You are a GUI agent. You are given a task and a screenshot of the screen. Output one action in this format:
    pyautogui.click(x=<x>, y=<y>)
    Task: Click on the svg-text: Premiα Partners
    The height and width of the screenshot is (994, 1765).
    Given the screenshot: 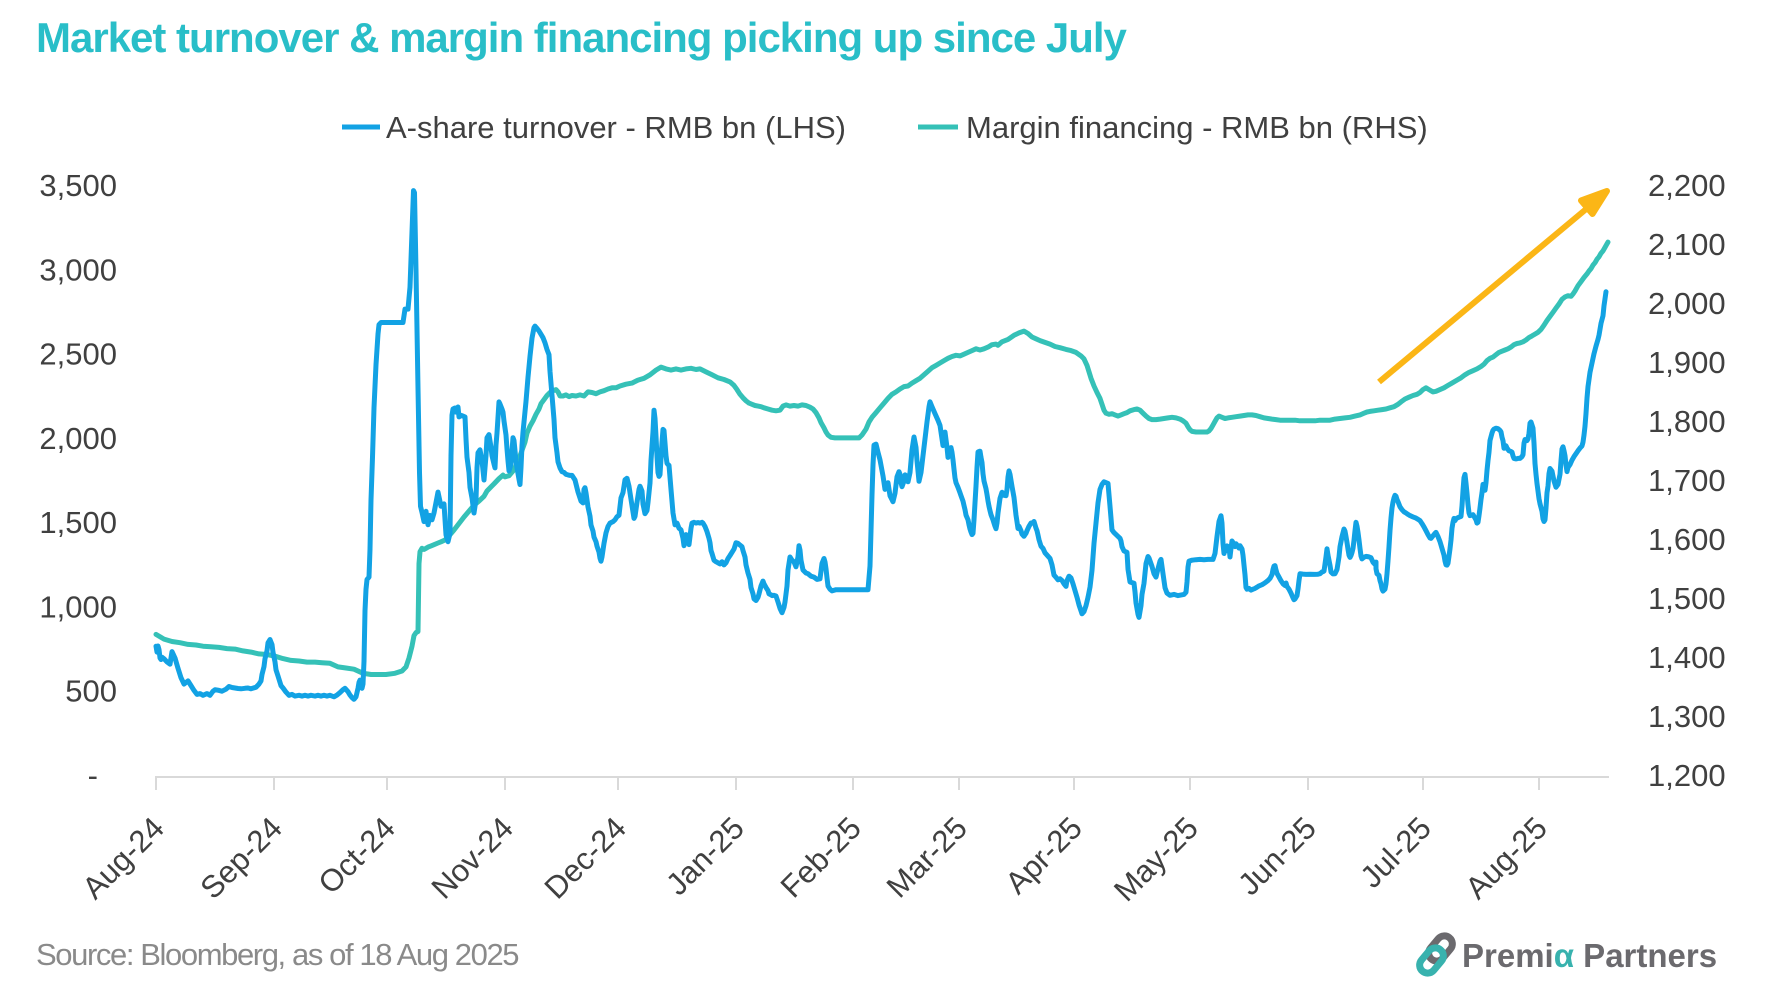 What is the action you would take?
    pyautogui.click(x=1589, y=955)
    